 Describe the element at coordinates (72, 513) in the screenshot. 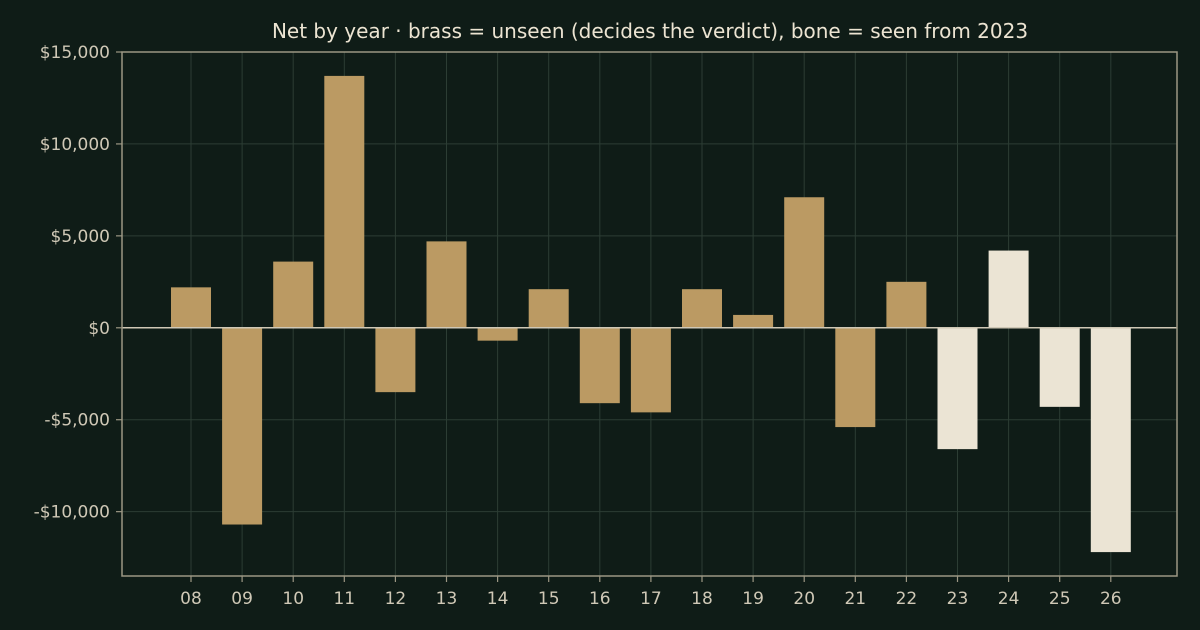

I see `y-tick-label: -$10,000` at that location.